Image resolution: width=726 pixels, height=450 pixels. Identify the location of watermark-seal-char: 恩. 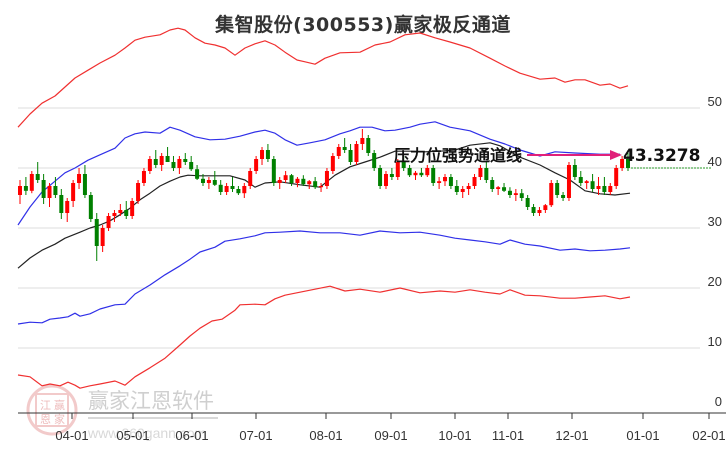
(45, 419).